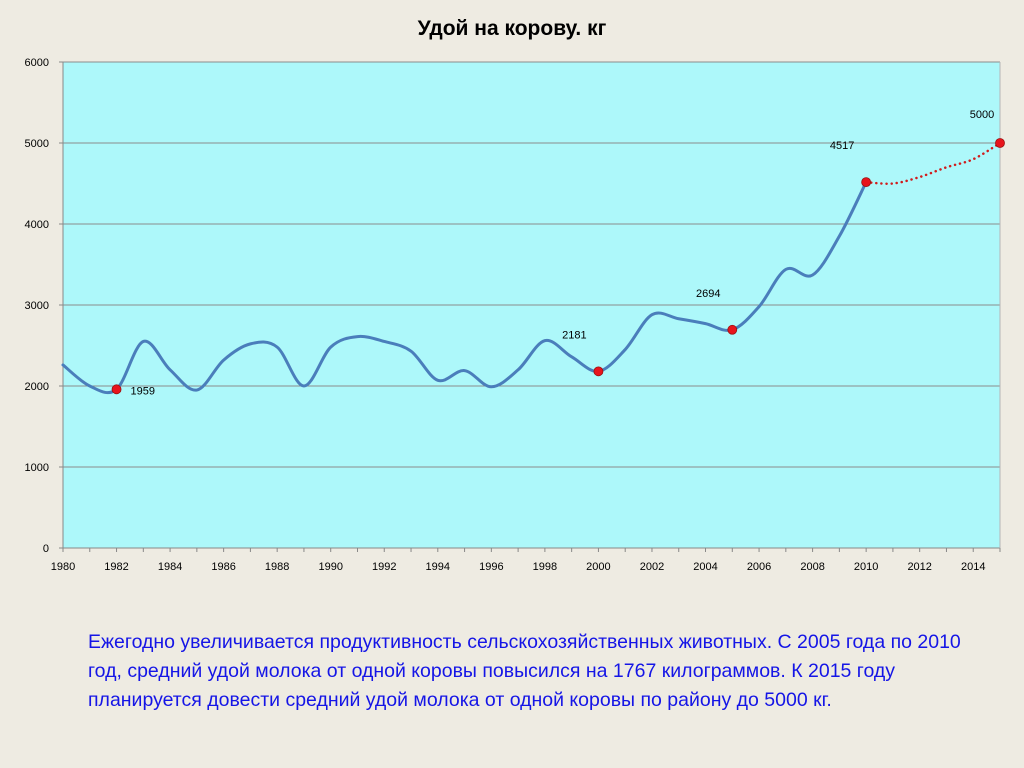 Image resolution: width=1024 pixels, height=768 pixels. What do you see at coordinates (37, 225) in the screenshot?
I see `y-tick-label: 4000` at bounding box center [37, 225].